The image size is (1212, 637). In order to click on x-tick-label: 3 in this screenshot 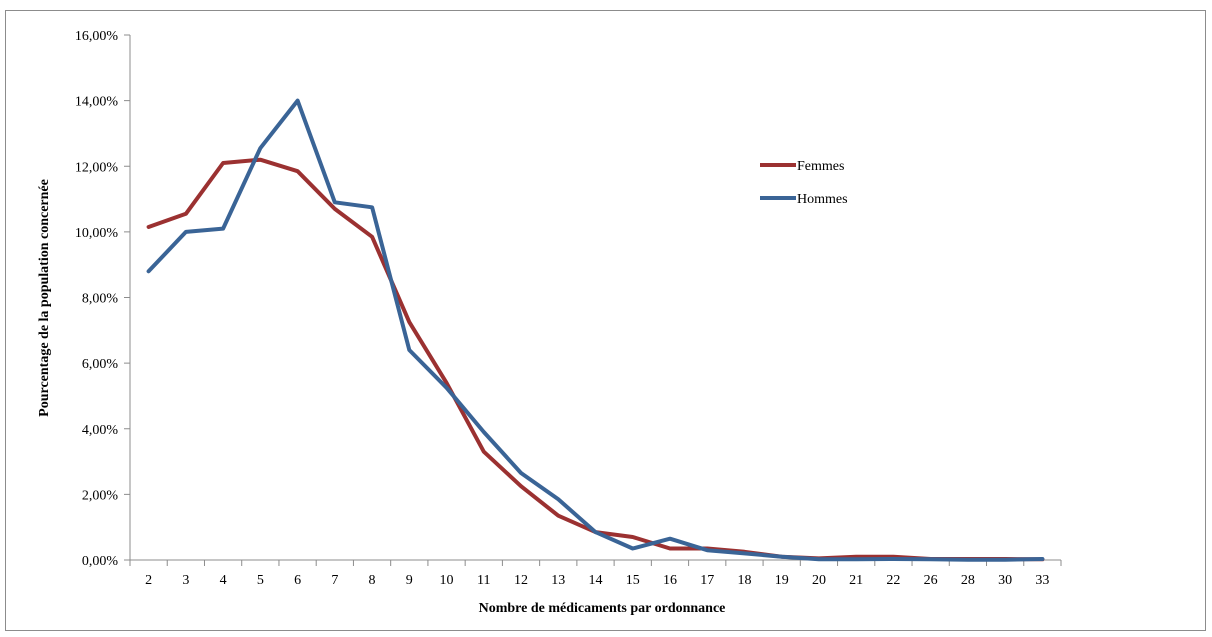, I will do `click(185, 580)`.